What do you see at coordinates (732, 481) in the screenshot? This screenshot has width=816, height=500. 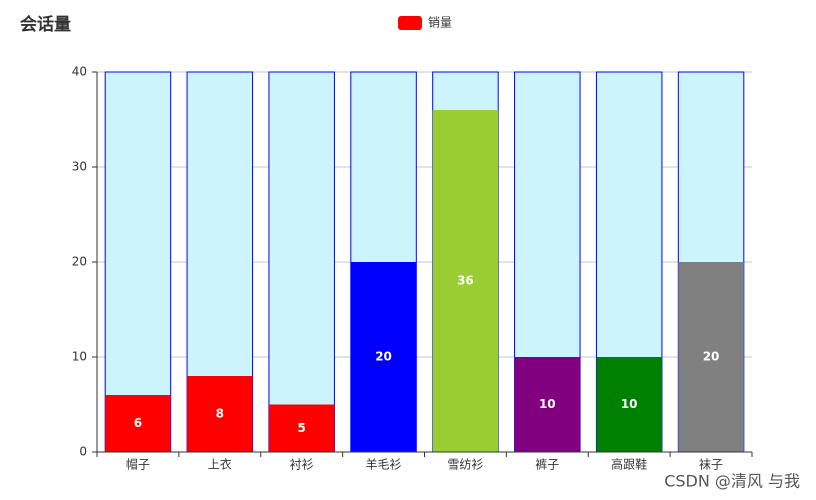 I see `watermark: CSDN @清风 与我` at bounding box center [732, 481].